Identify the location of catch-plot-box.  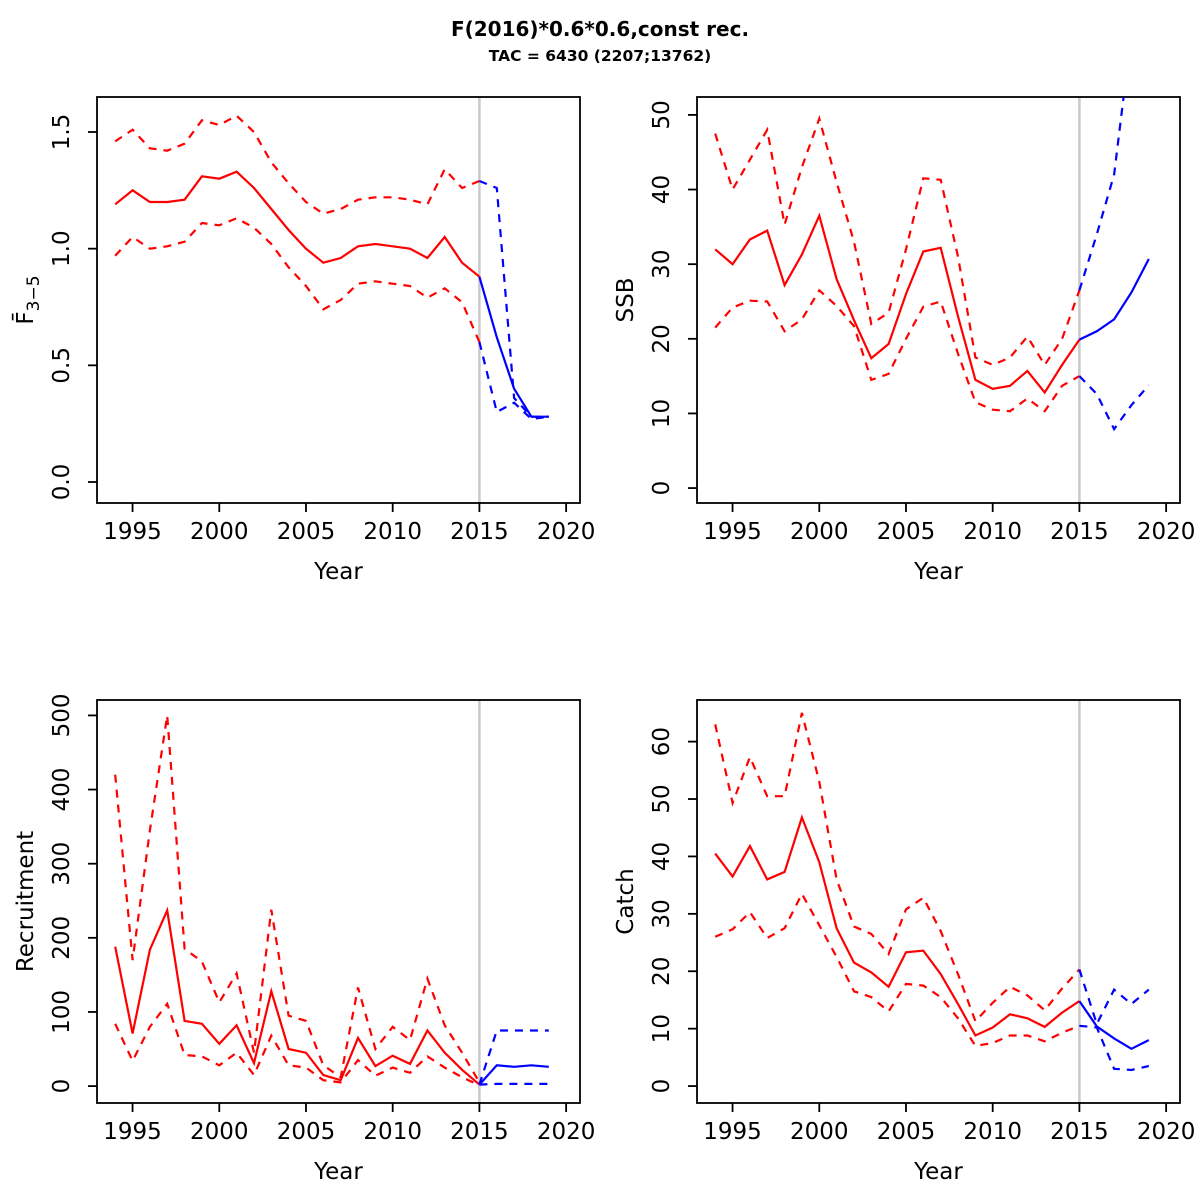
(938, 901).